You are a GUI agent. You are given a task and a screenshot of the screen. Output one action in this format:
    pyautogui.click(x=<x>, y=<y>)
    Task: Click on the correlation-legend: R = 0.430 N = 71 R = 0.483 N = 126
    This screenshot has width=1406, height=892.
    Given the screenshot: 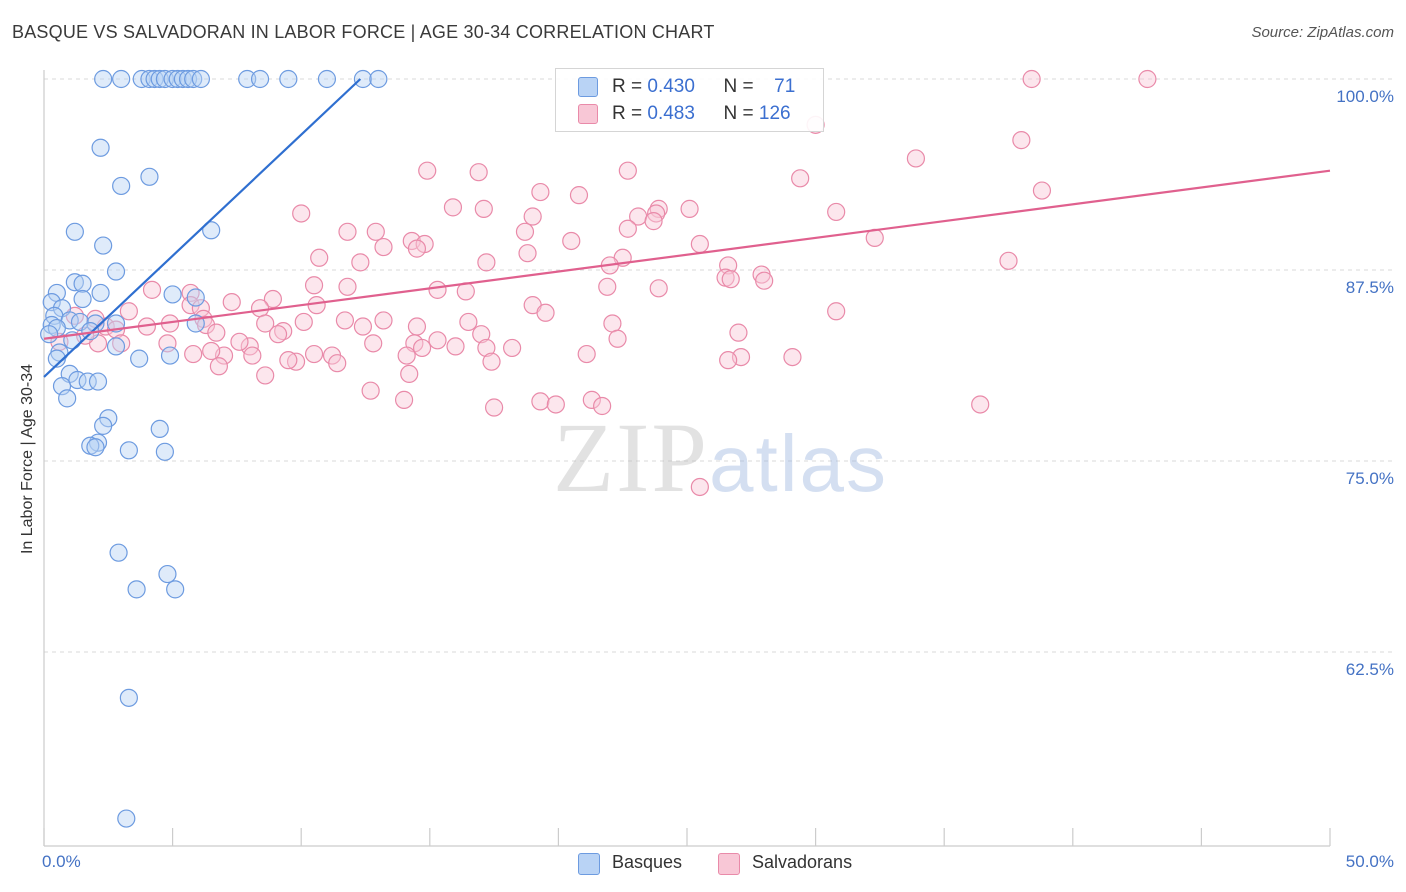 What is the action you would take?
    pyautogui.click(x=689, y=100)
    